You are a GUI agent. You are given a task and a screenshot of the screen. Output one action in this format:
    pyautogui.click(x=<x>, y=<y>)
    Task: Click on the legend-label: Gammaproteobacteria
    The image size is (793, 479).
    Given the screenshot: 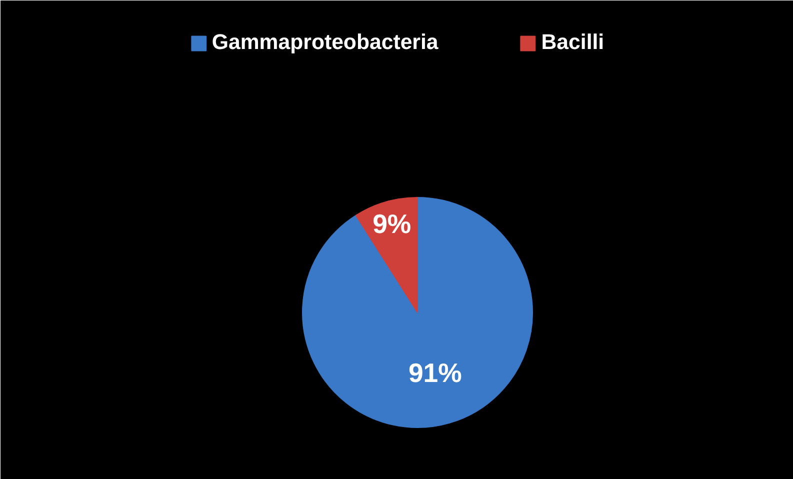 What is the action you would take?
    pyautogui.click(x=325, y=42)
    